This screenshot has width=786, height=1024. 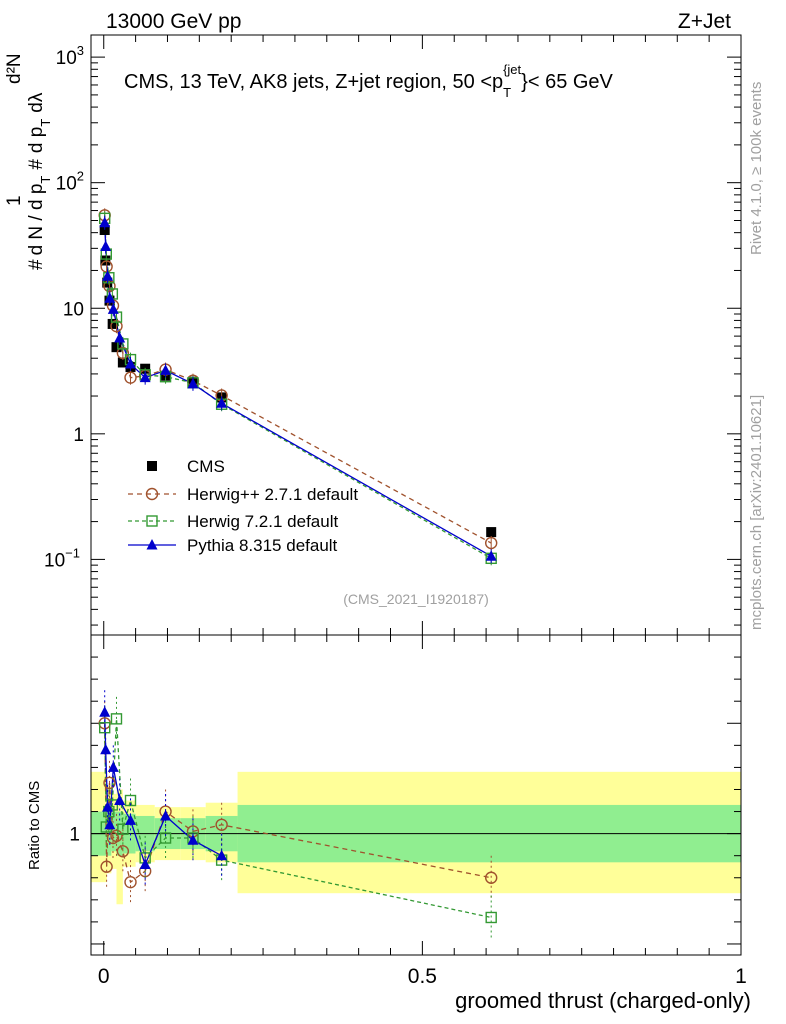 I want to click on chart-title-sub: T, so click(x=507, y=92).